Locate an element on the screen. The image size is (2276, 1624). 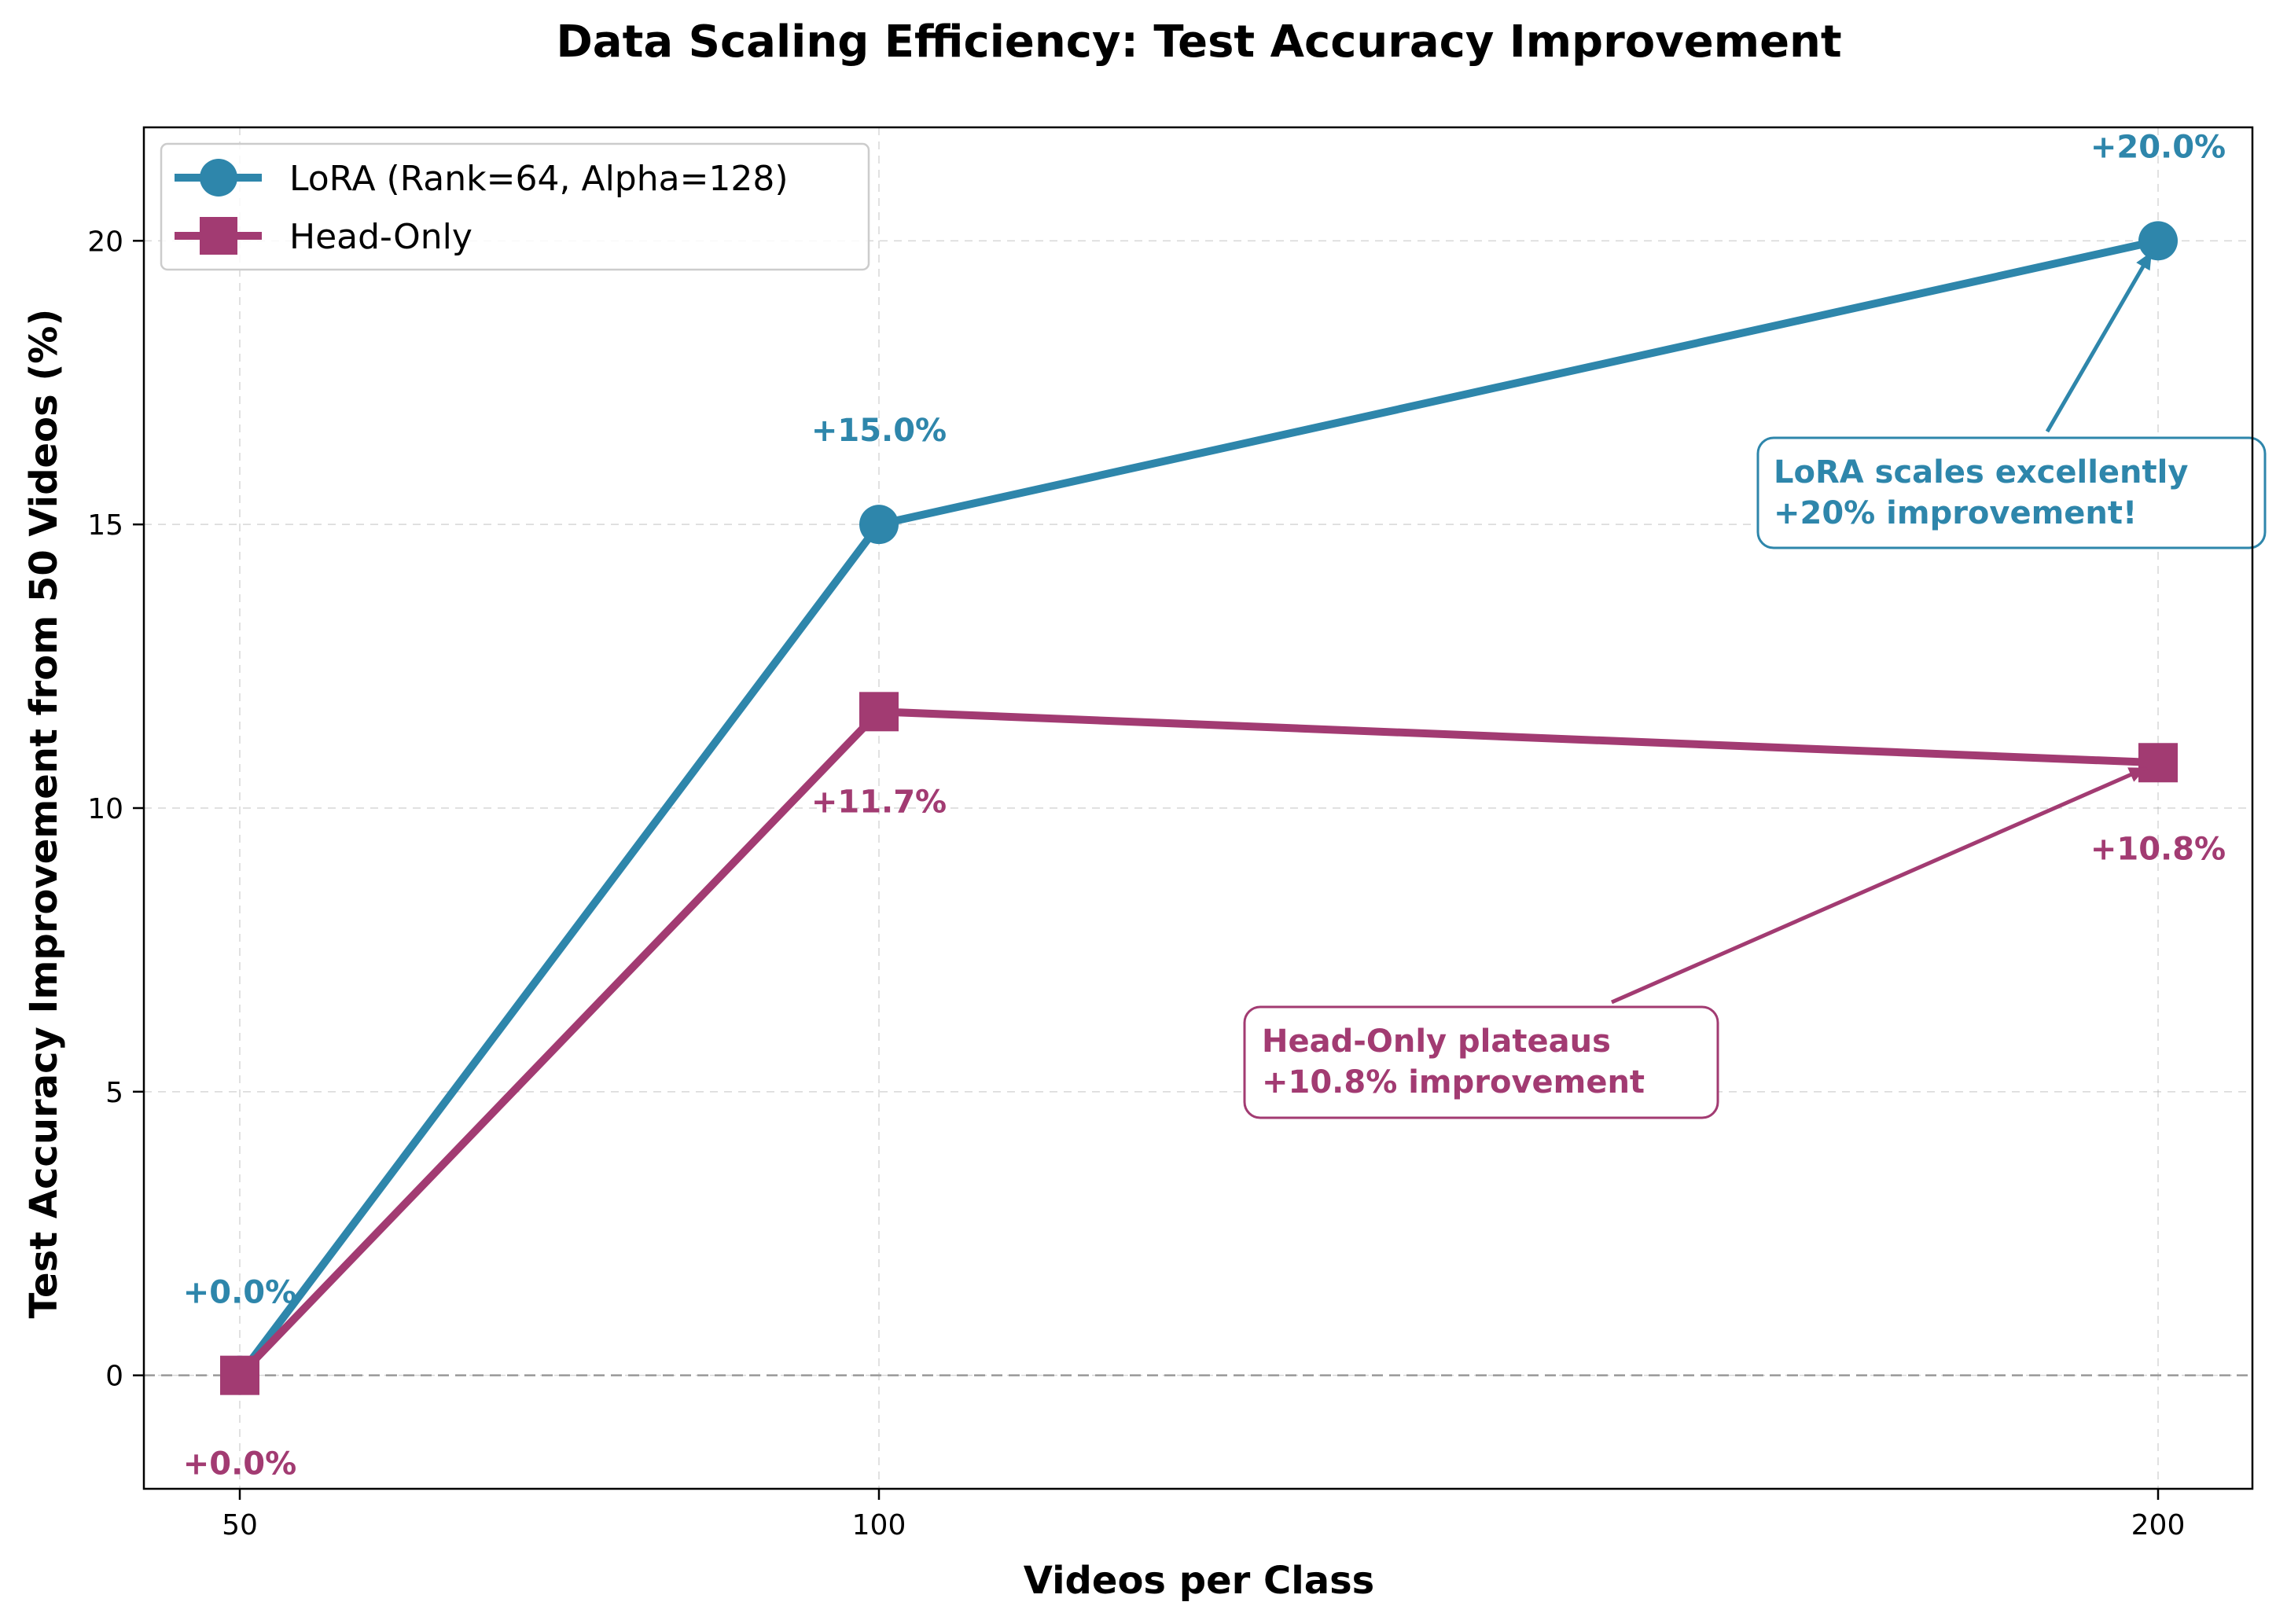
x-tick-label: 200 is located at coordinates (2158, 1525).